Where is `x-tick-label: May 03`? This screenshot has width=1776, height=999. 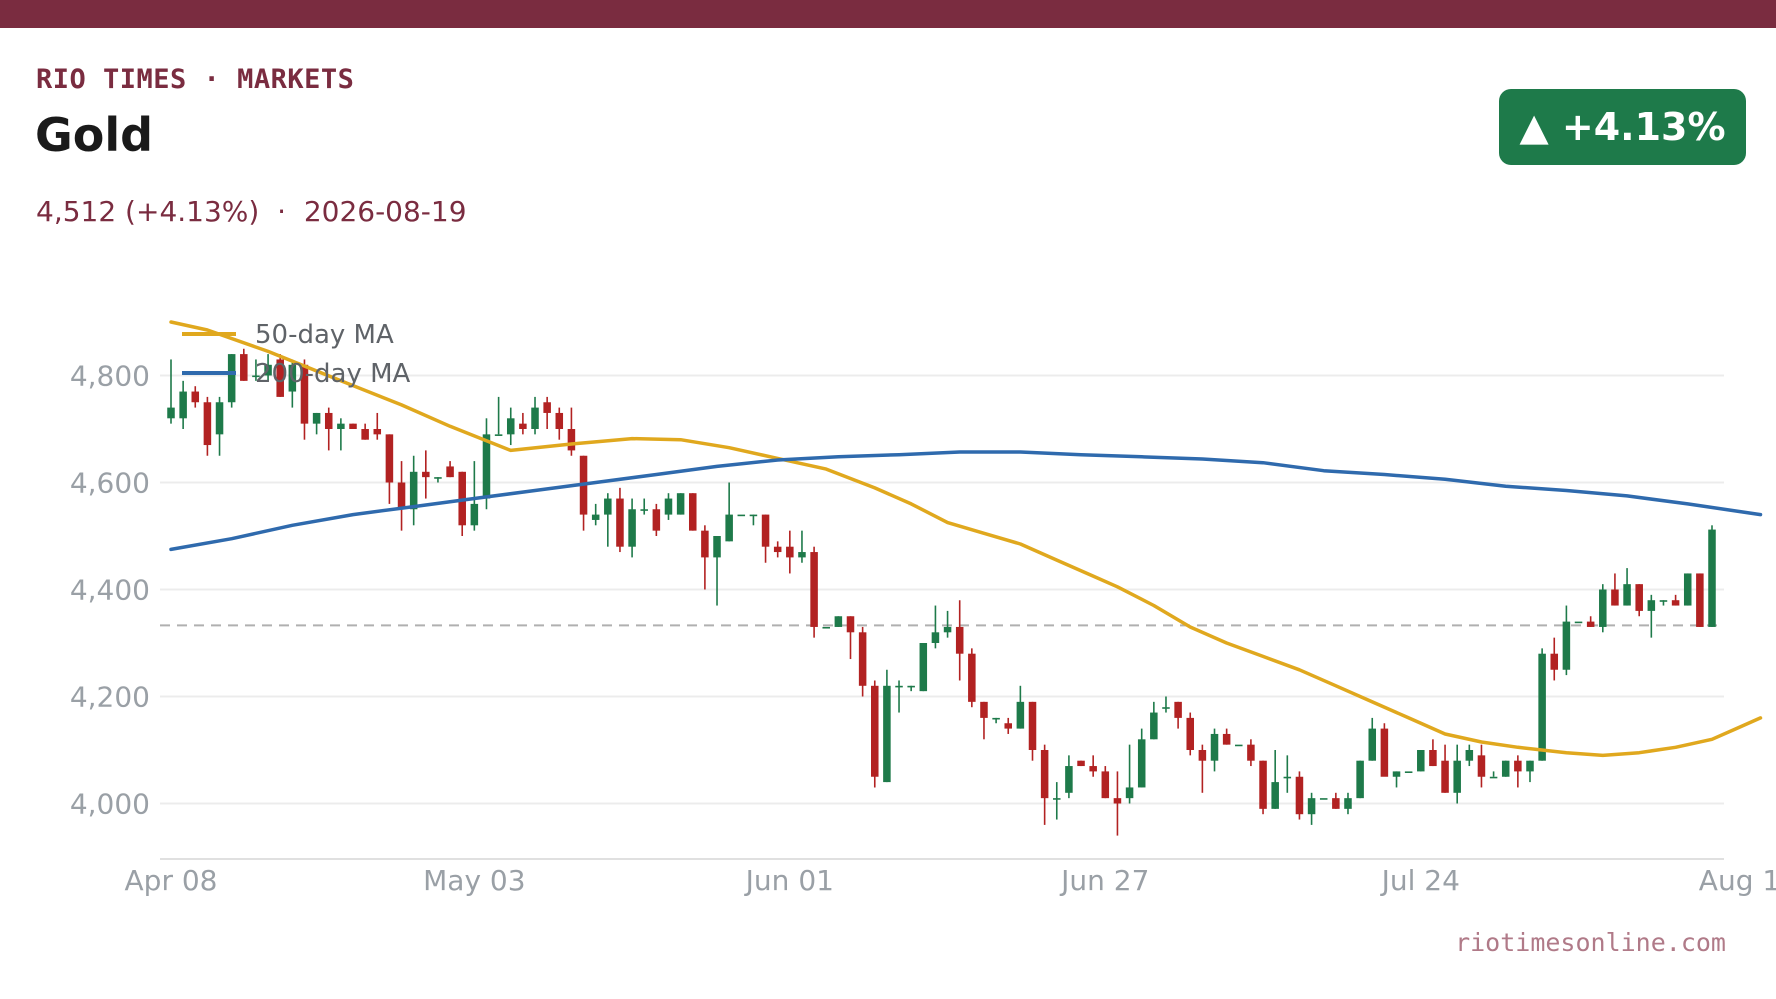 x-tick-label: May 03 is located at coordinates (474, 880).